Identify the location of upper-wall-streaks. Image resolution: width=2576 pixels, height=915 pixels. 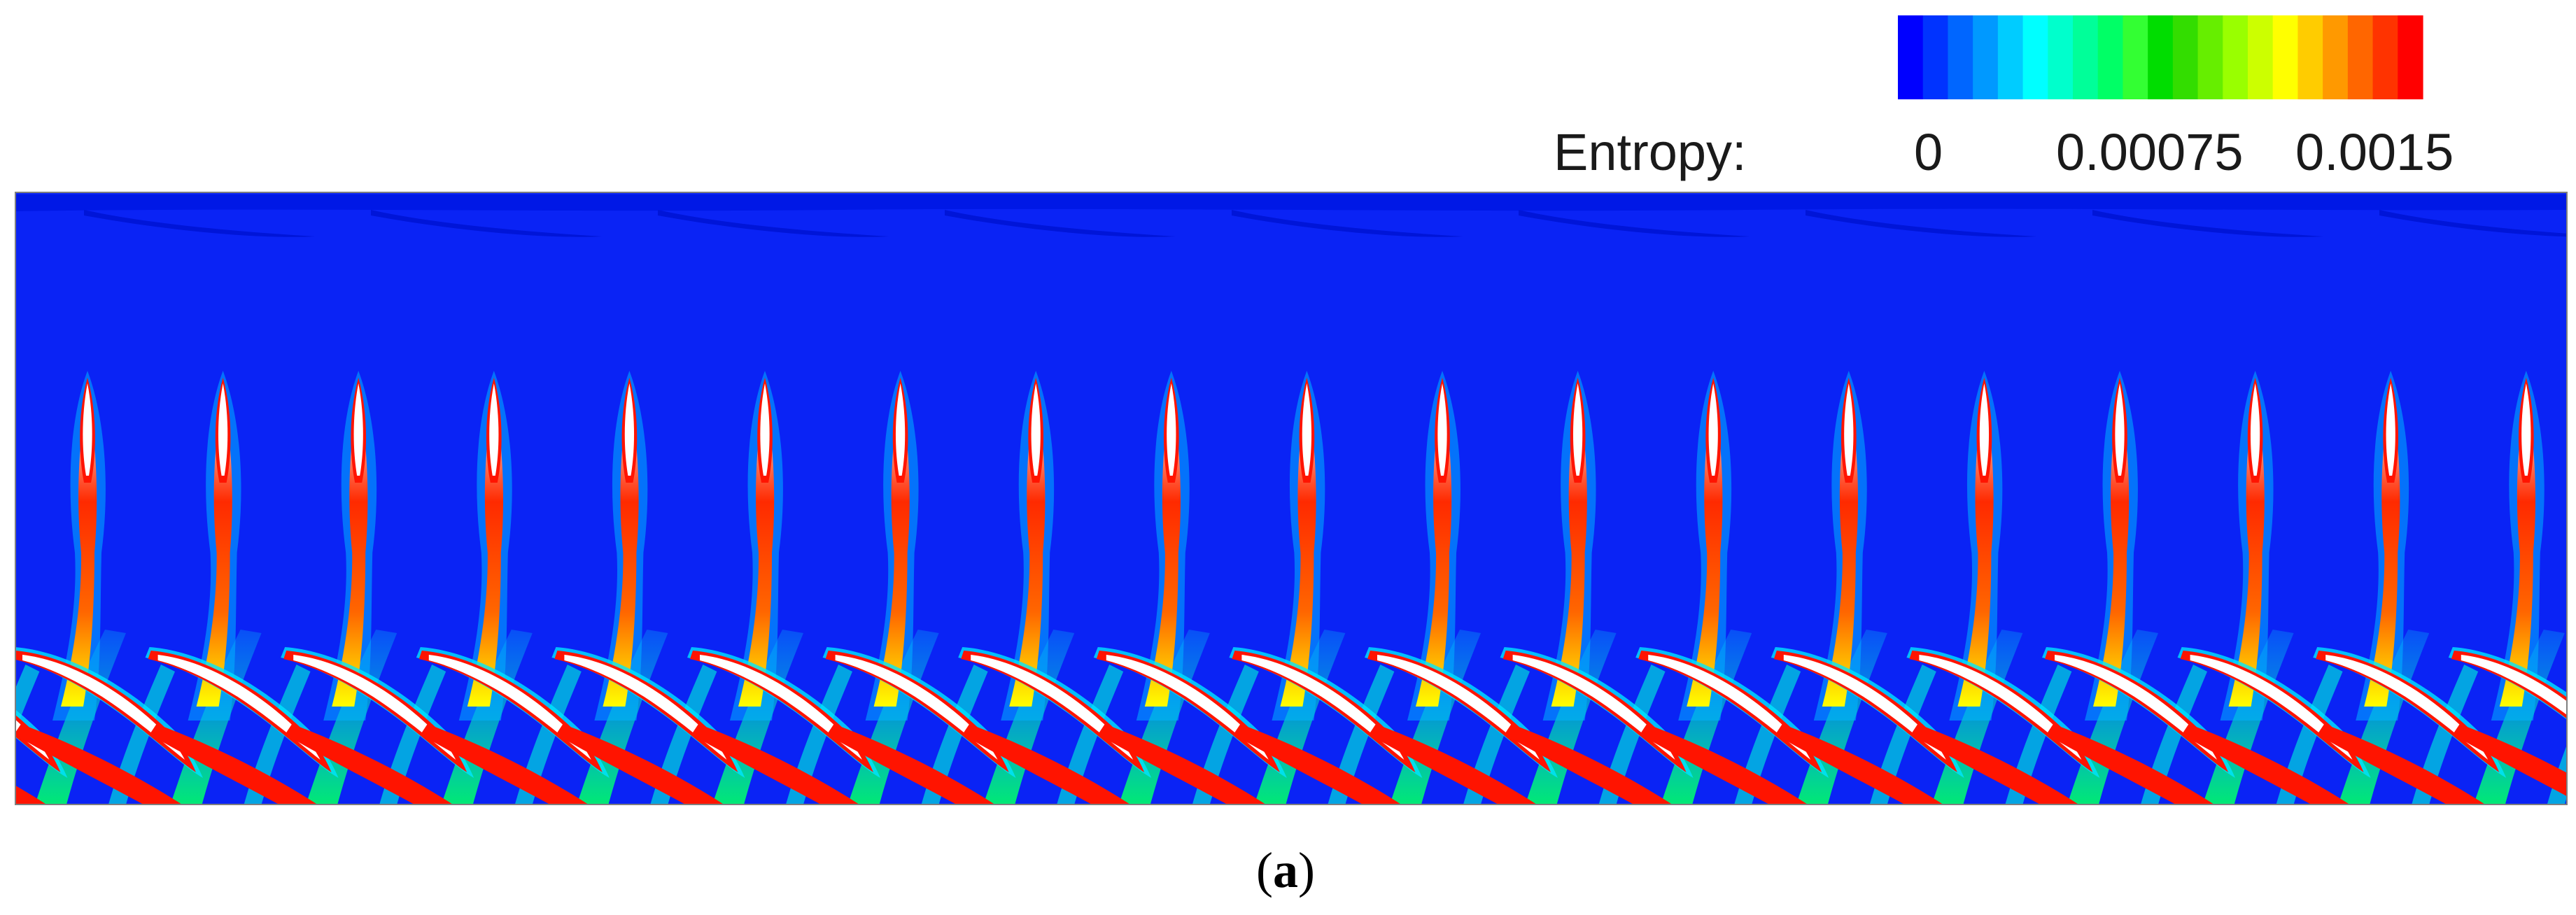
(1325, 223).